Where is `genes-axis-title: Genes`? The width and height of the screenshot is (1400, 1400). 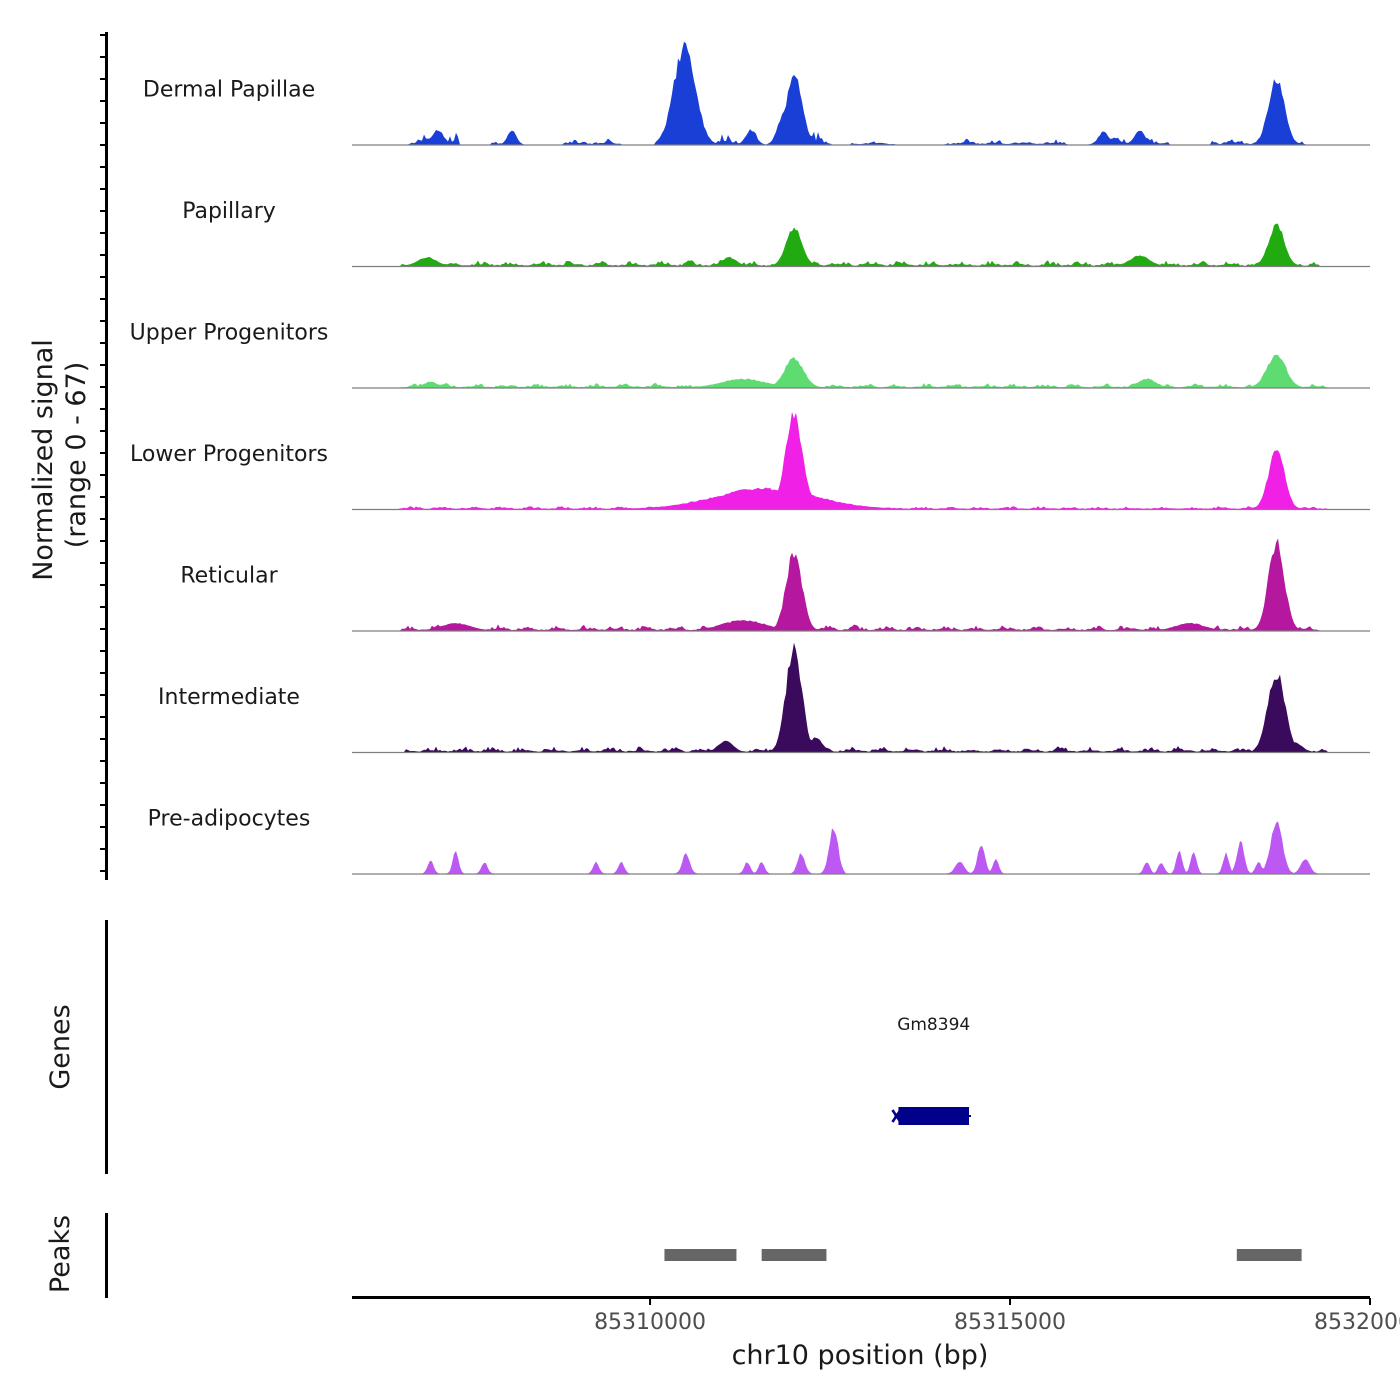 genes-axis-title: Genes is located at coordinates (60, 1046).